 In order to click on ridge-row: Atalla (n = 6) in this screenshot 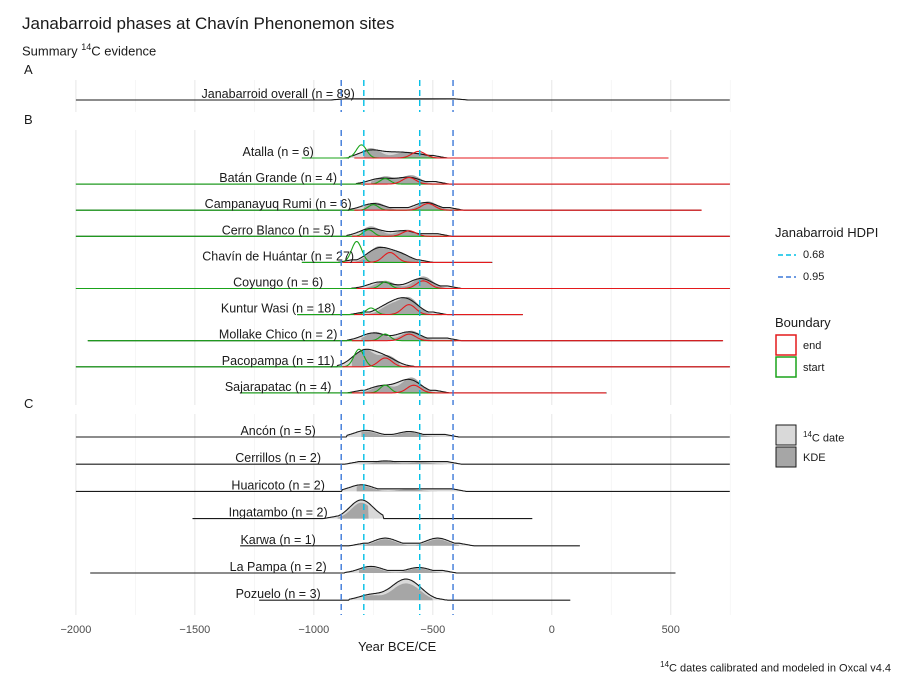, I will do `click(456, 151)`.